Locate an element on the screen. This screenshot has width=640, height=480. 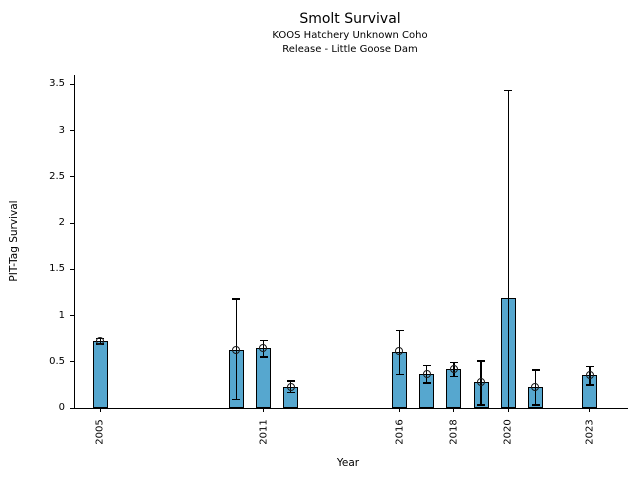
error-cap-high-2016 is located at coordinates (399, 330).